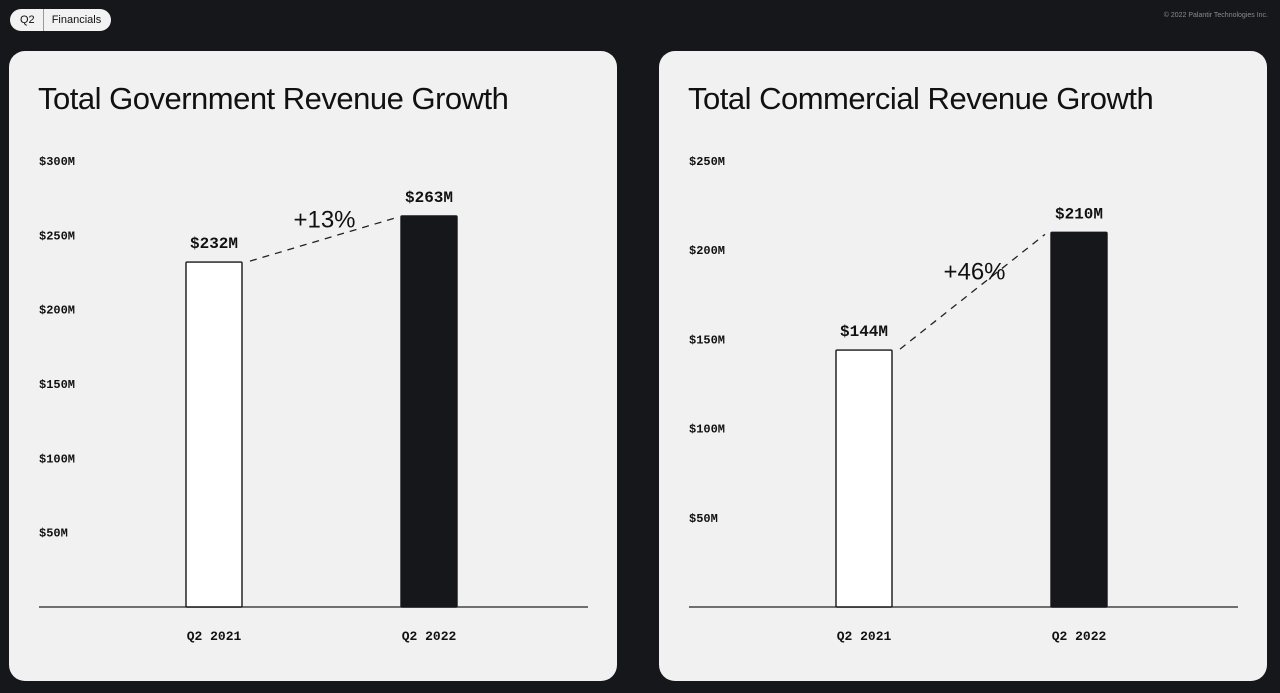  I want to click on chart-title: Total Government Revenue Growth, so click(273, 98).